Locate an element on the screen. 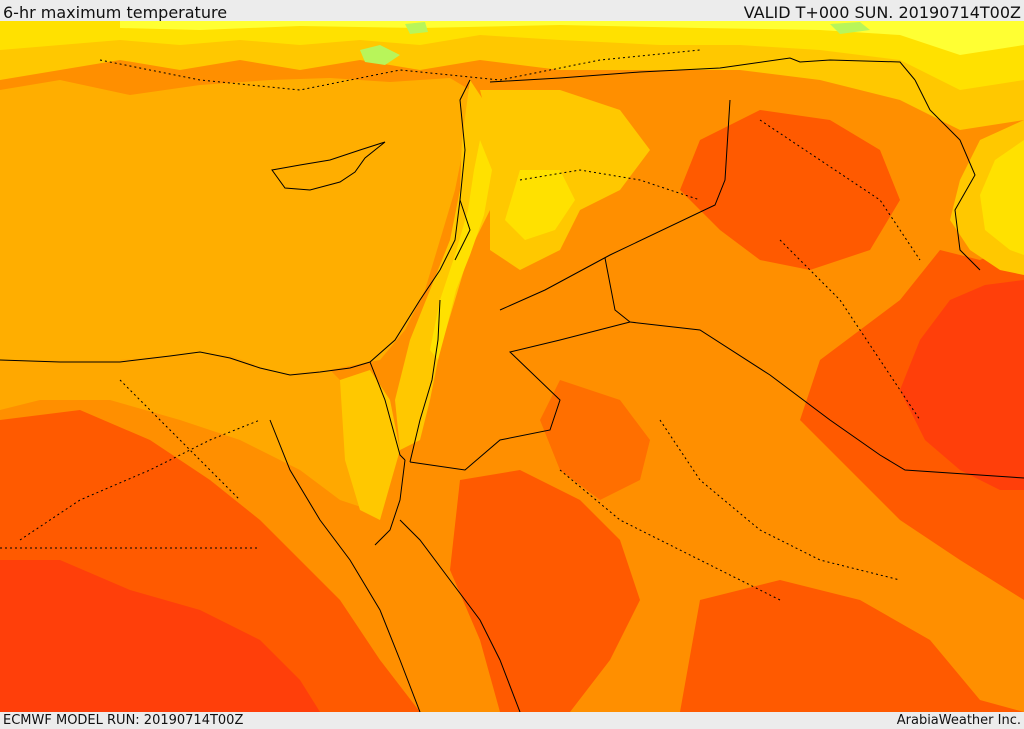 Image resolution: width=1024 pixels, height=729 pixels. turkey-band-orange is located at coordinates (512, 75).